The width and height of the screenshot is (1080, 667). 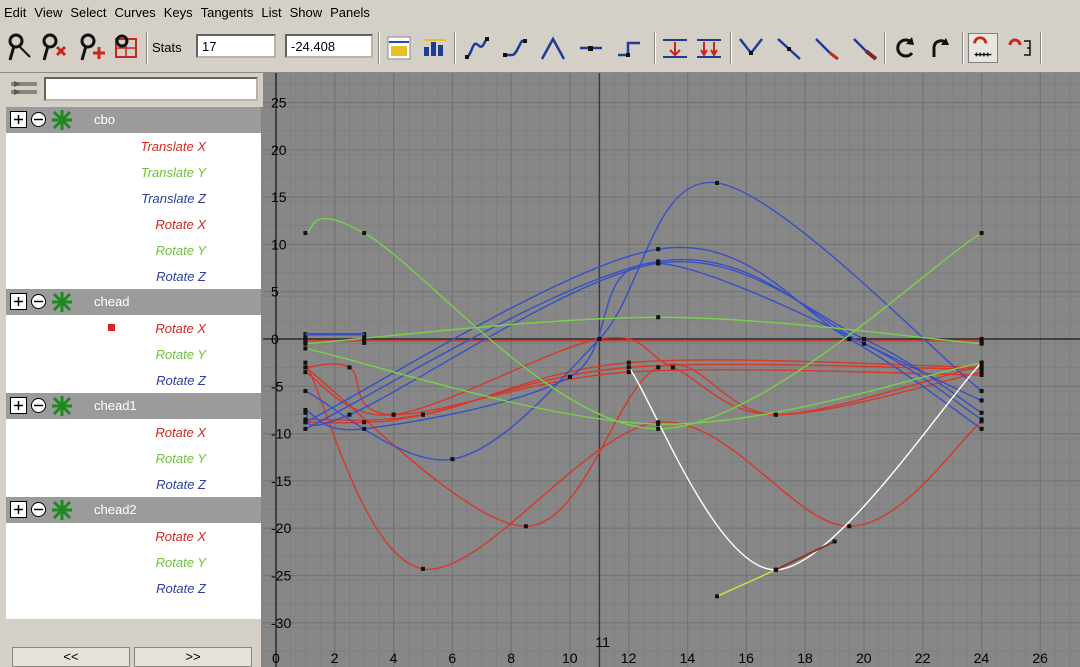 What do you see at coordinates (789, 48) in the screenshot?
I see `break-tangents-icon` at bounding box center [789, 48].